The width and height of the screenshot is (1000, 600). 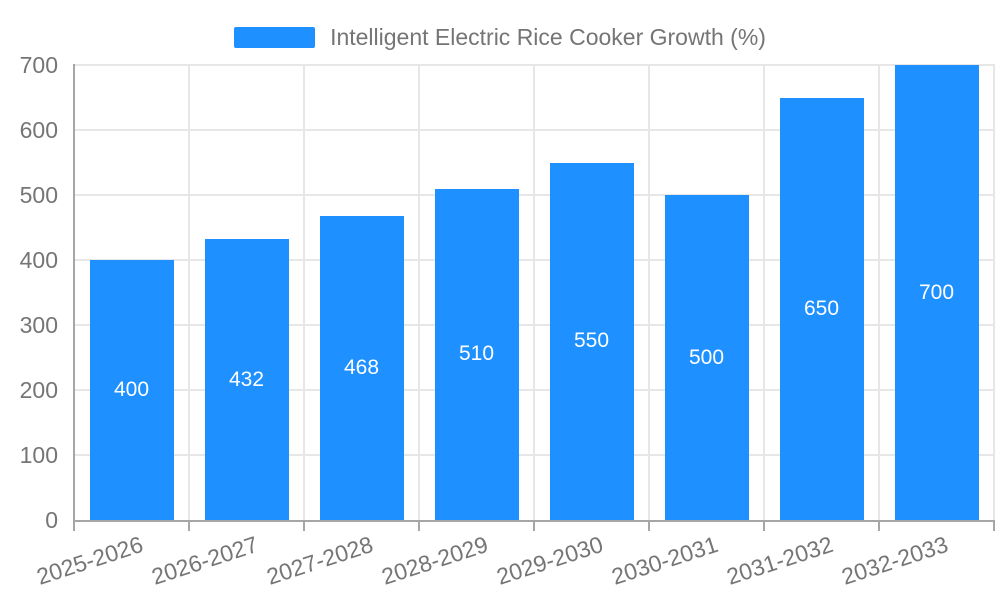 What do you see at coordinates (319, 560) in the screenshot?
I see `x-axis-label: 2027-2028` at bounding box center [319, 560].